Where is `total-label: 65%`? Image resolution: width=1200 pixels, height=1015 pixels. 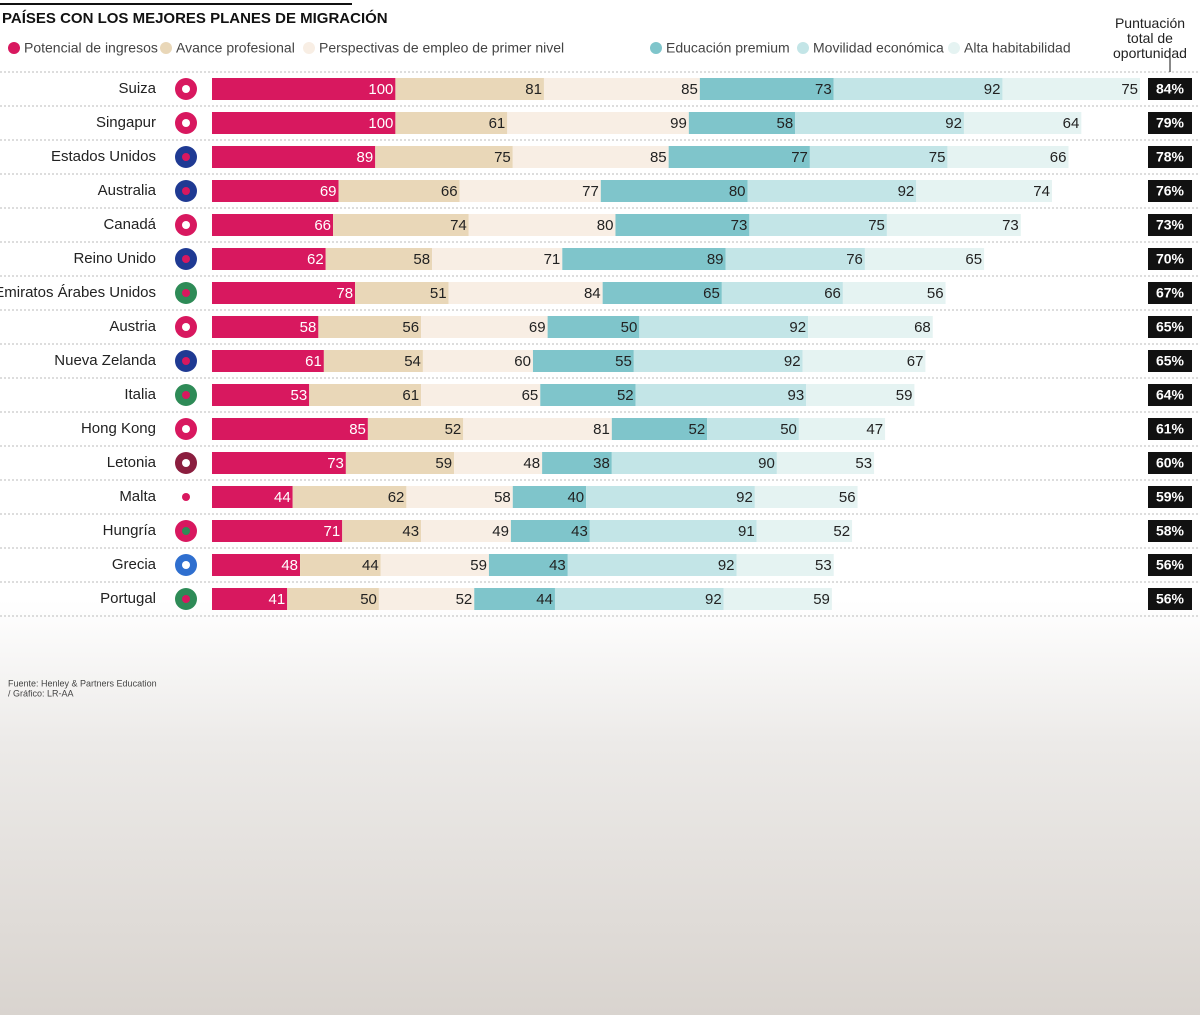
total-label: 65% is located at coordinates (1170, 327).